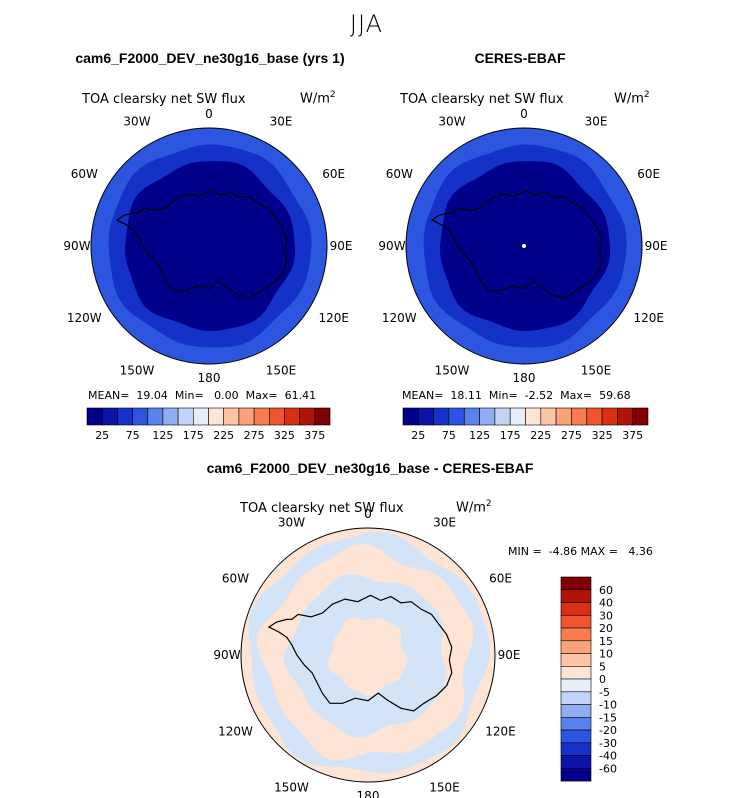 Image resolution: width=733 pixels, height=798 pixels. I want to click on model-colorbar-tick: 125, so click(162, 435).